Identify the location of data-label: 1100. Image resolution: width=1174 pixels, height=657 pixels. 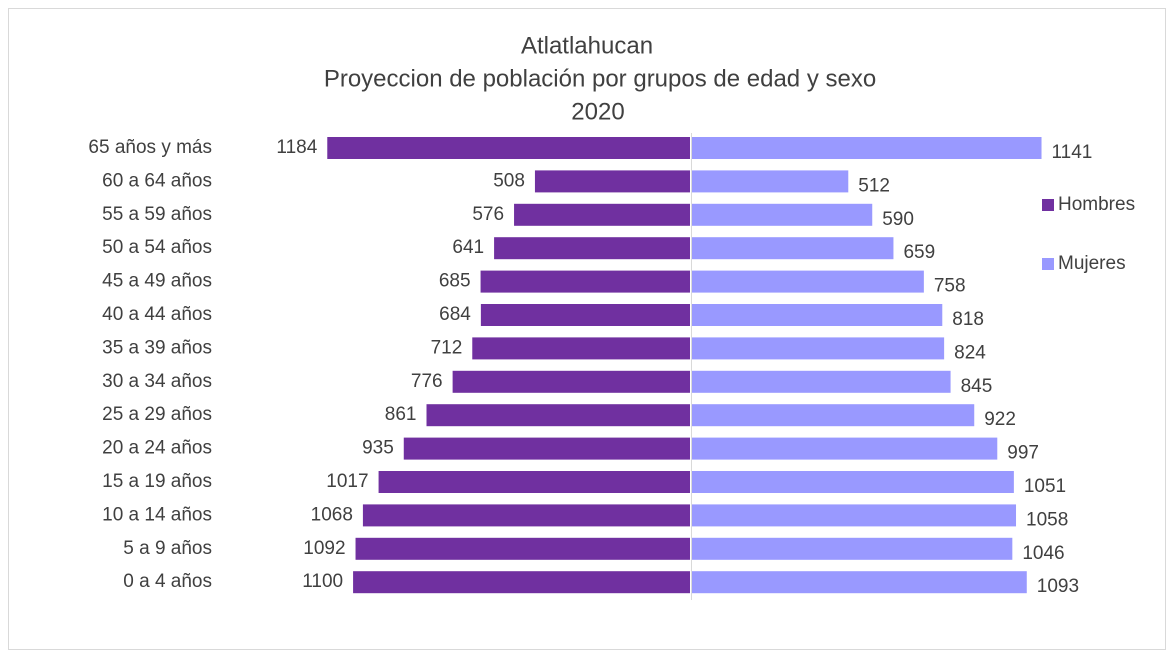
(322, 581).